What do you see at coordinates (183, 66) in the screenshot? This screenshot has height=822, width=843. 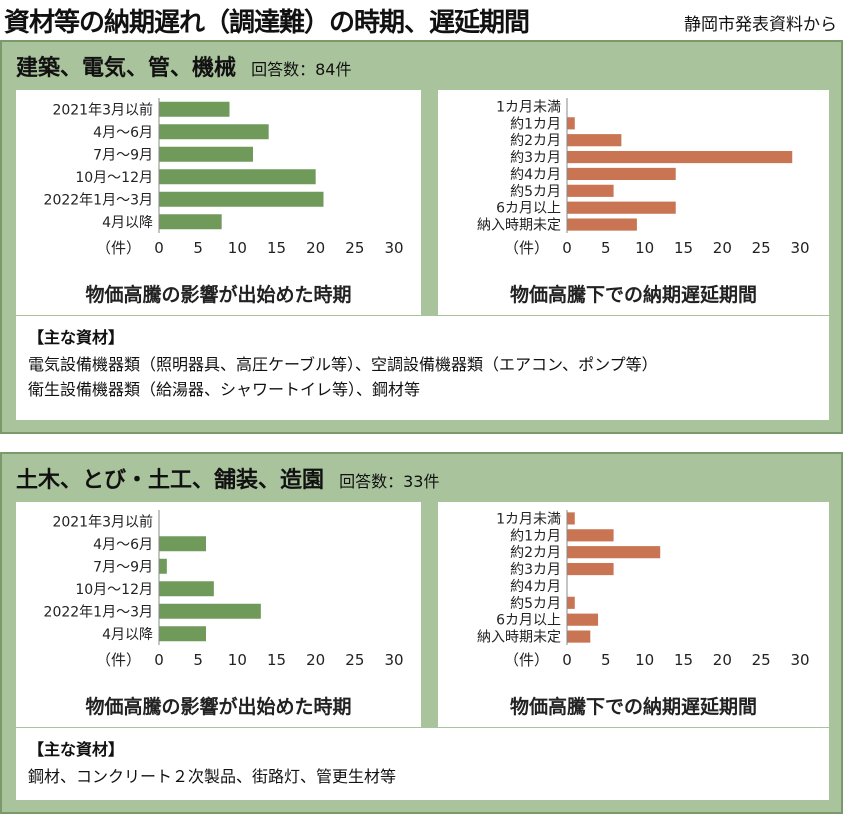 I see `section-header: 建築、電気、管、機械 回答数：84件` at bounding box center [183, 66].